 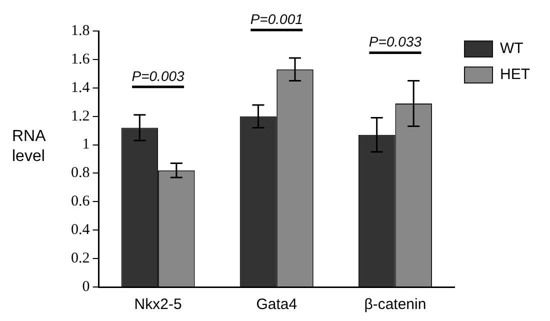 What do you see at coordinates (80, 230) in the screenshot?
I see `y-tick-label: 0.4` at bounding box center [80, 230].